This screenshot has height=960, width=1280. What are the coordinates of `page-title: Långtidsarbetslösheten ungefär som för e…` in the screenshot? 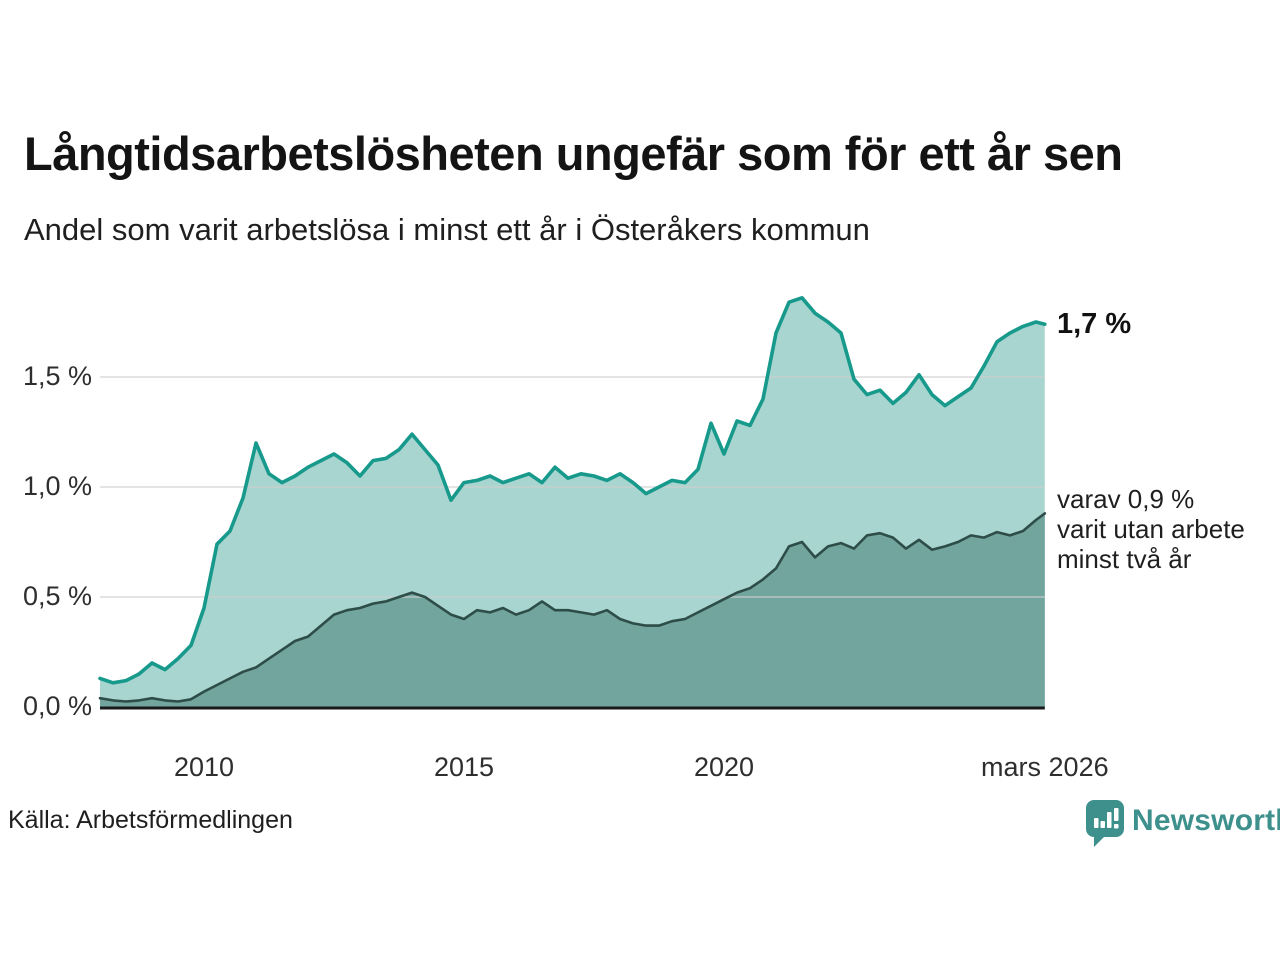 It's located at (573, 153).